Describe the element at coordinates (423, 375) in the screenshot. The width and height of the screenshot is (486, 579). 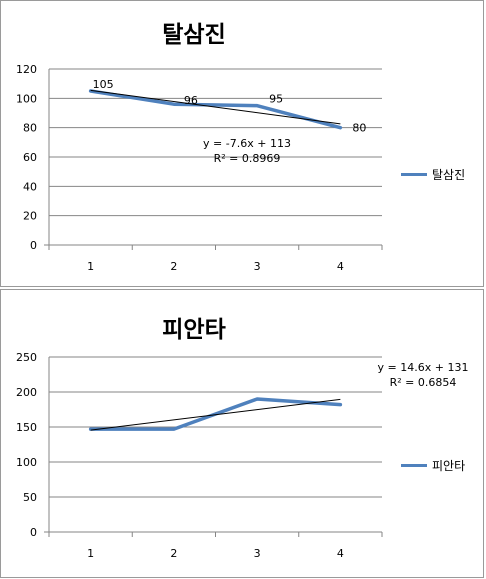
I see `trendline-equation-block: y = 14.6x + 131 R² = 0.6854` at that location.